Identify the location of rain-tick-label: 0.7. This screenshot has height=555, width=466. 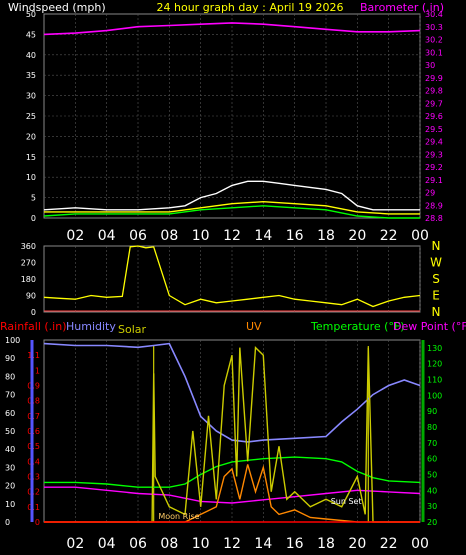
(33, 416).